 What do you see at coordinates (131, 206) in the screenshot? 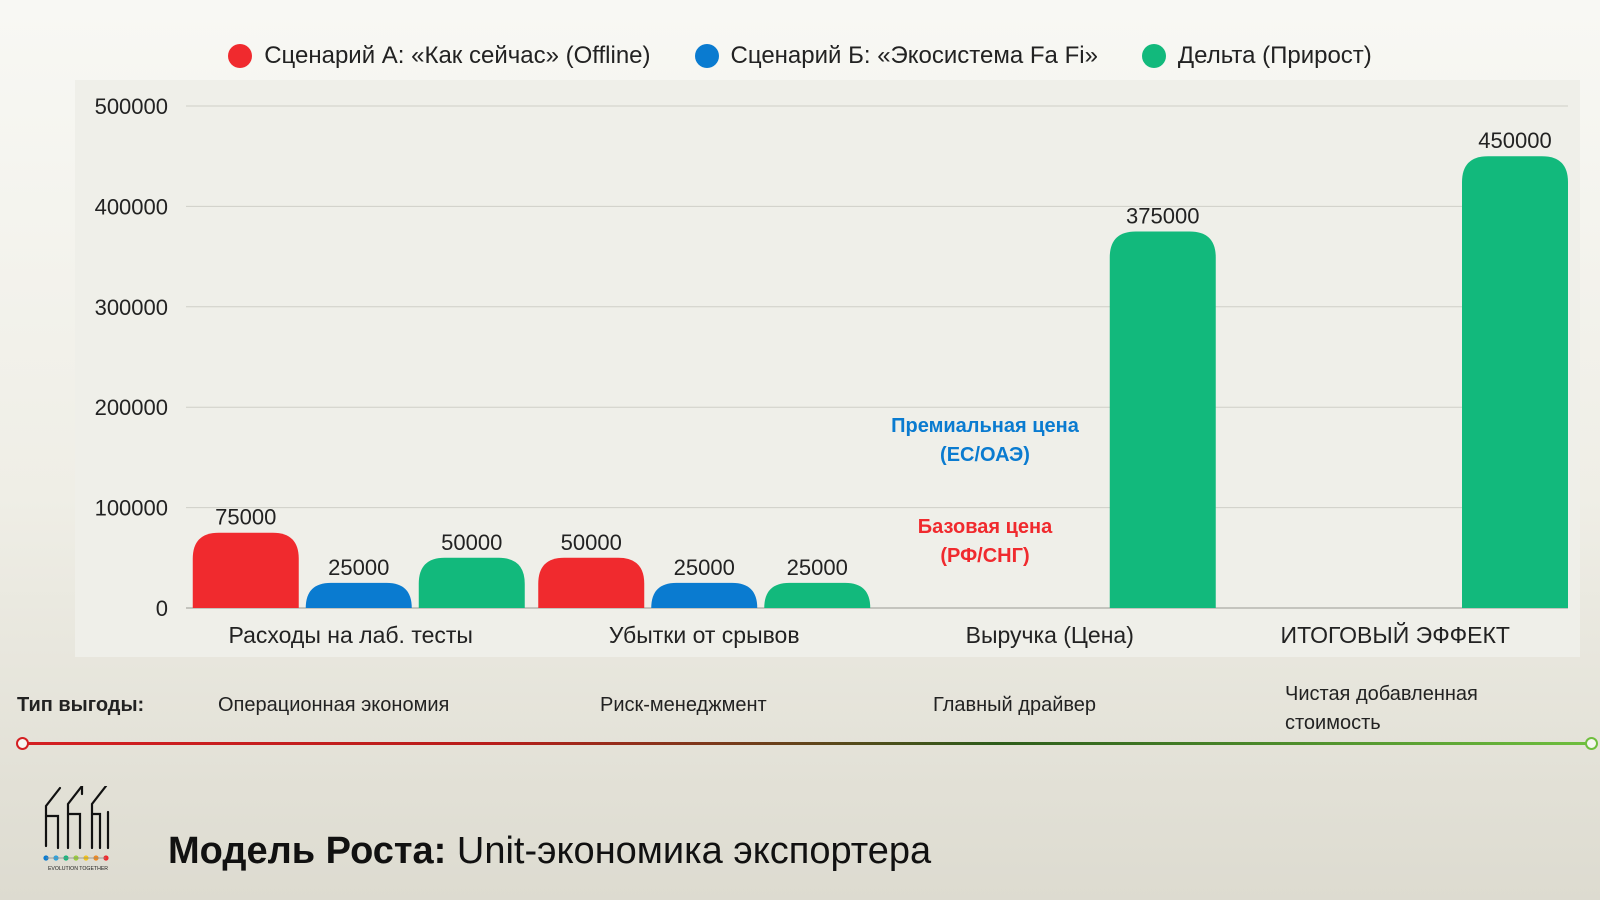
I see `y-tick-label: 400000` at bounding box center [131, 206].